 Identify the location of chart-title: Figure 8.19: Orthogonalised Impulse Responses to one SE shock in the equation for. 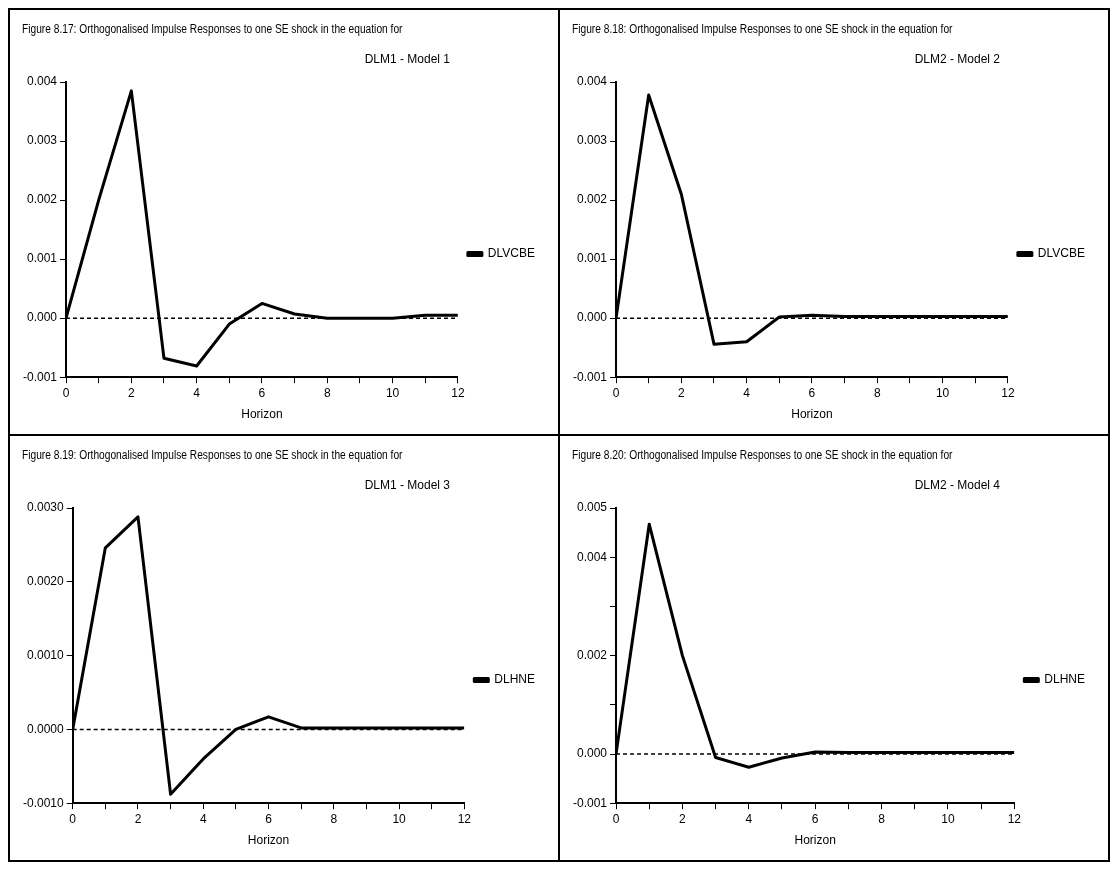
(212, 455).